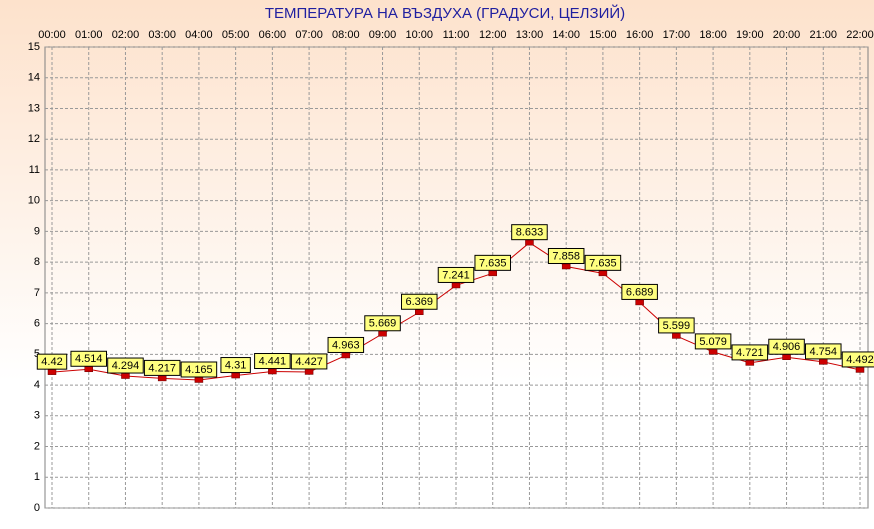 Image resolution: width=874 pixels, height=529 pixels. Describe the element at coordinates (37, 508) in the screenshot. I see `y-tick-label: 0` at that location.